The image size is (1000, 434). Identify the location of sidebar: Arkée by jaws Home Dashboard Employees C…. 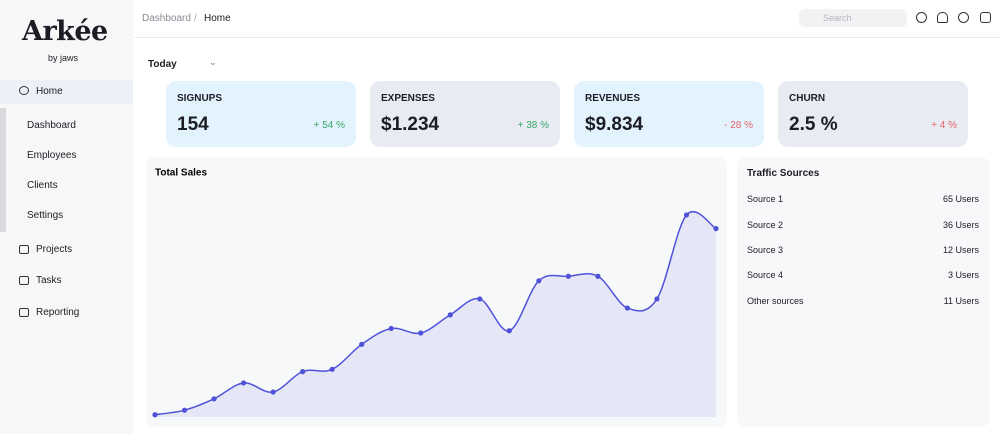
(66, 217).